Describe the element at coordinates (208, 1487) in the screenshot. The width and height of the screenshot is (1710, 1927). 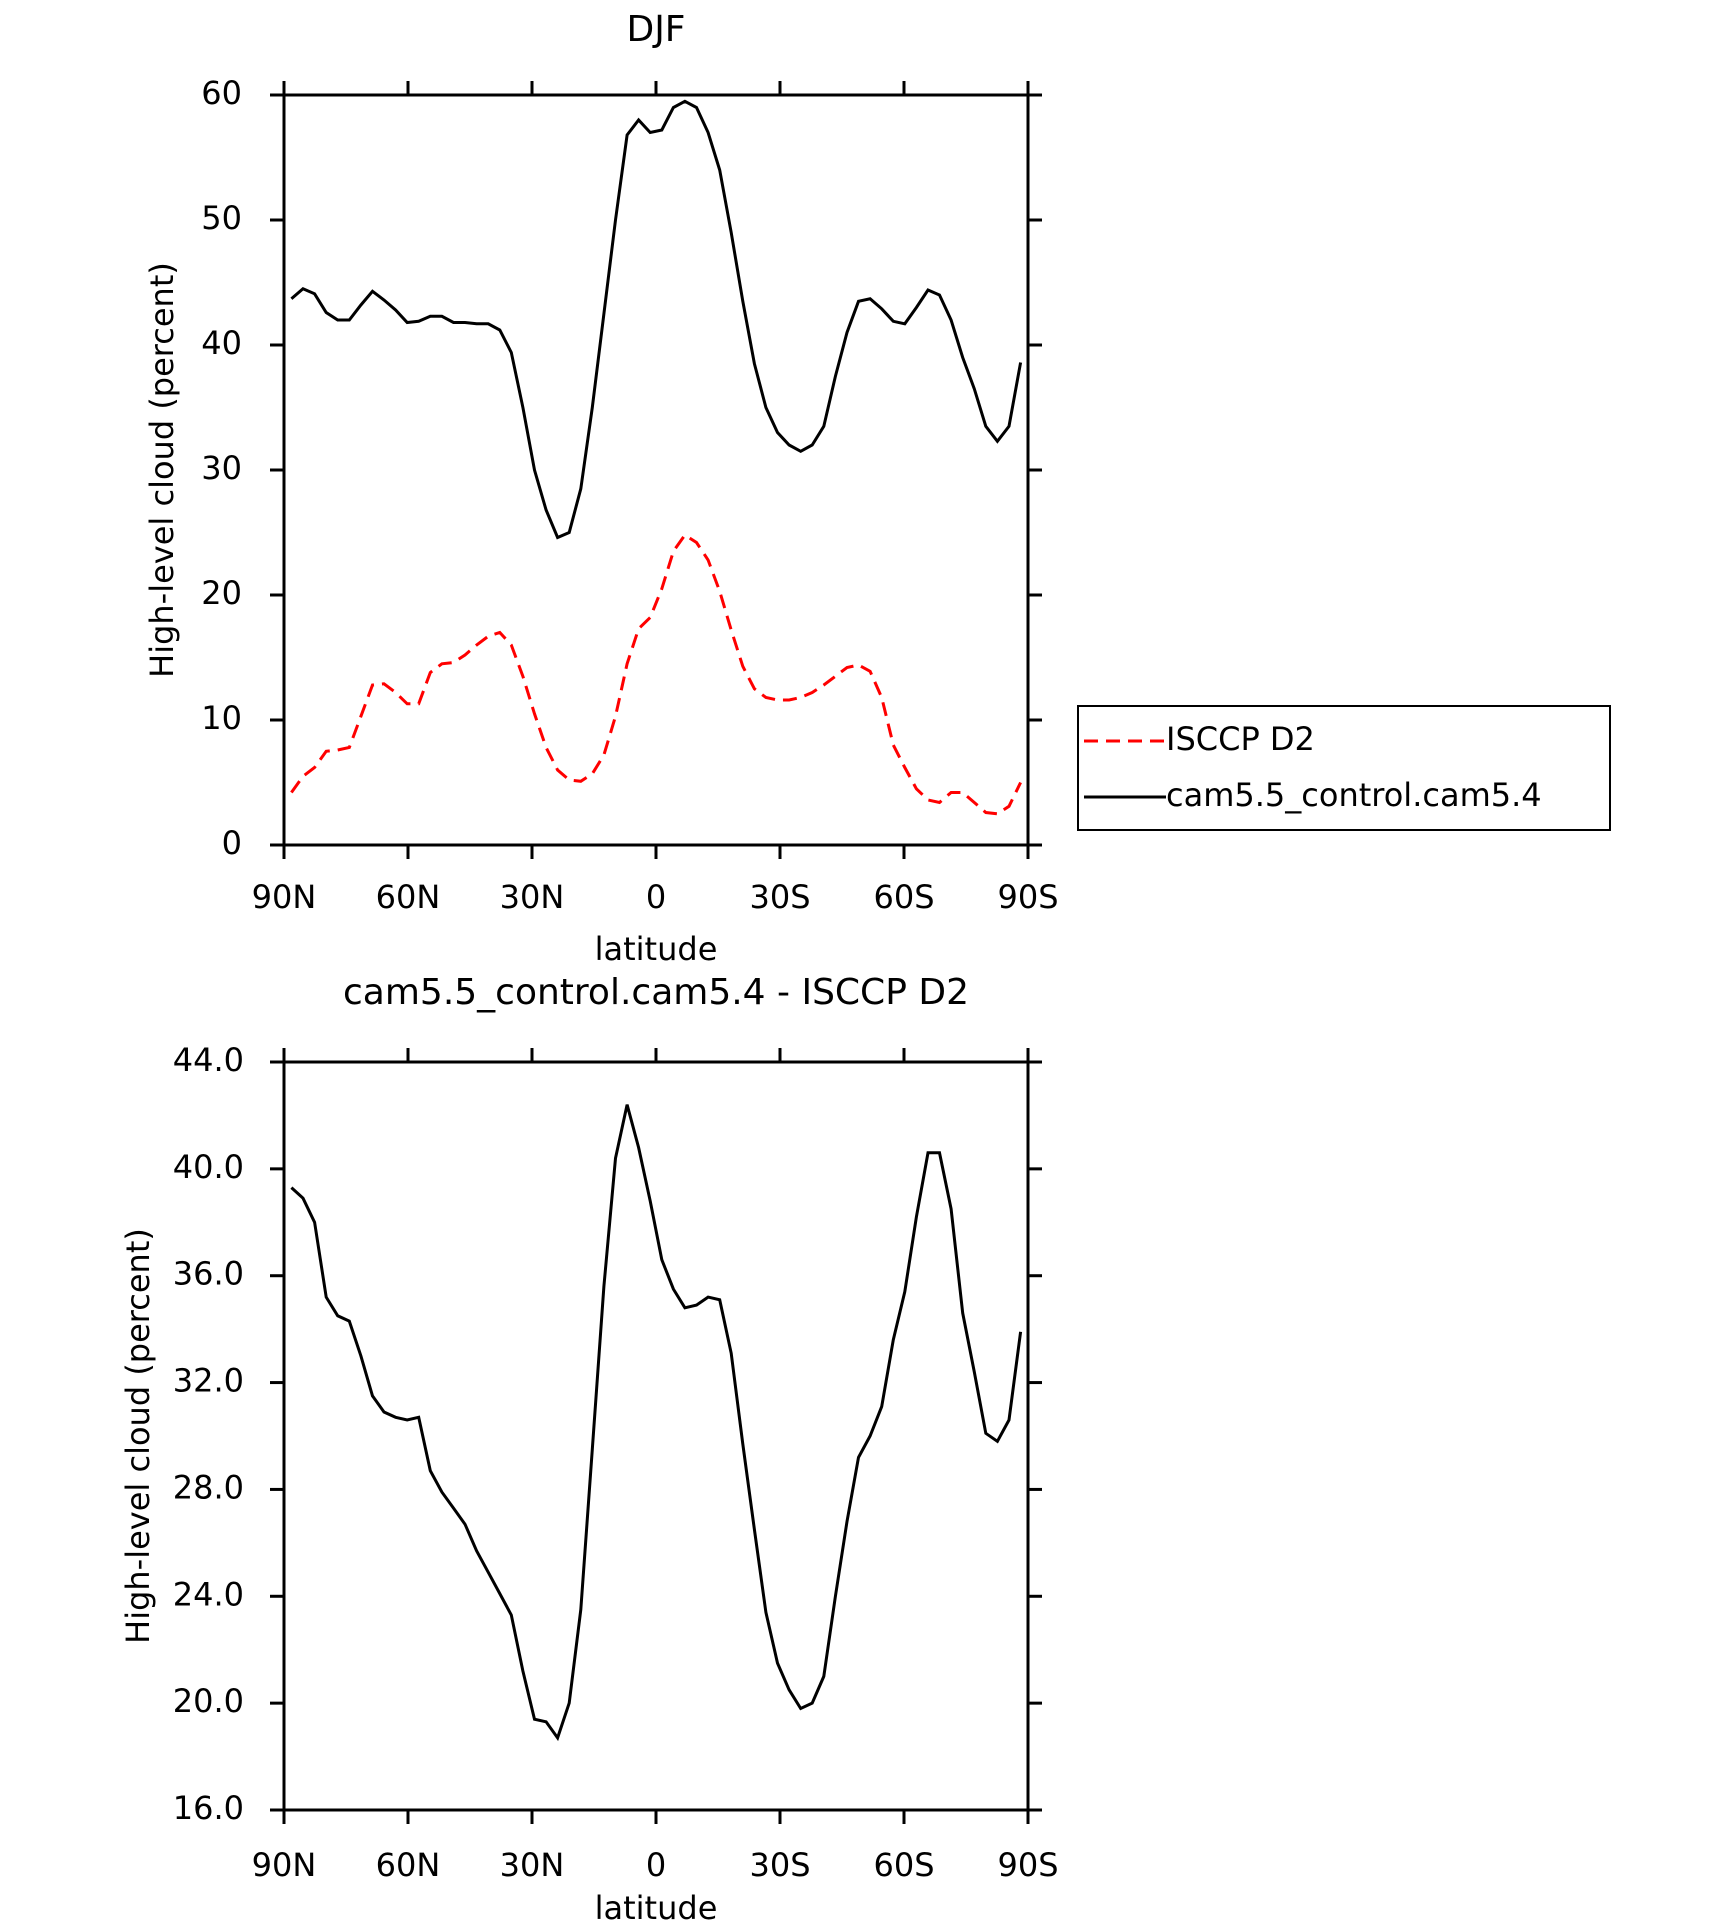
I see `y-tick-label: 28.0` at that location.